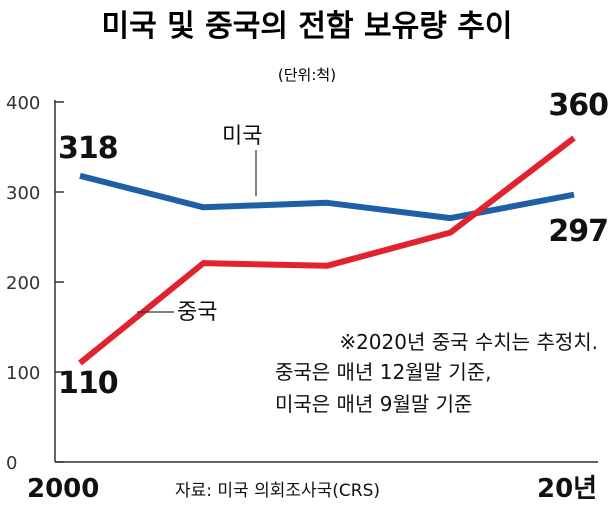  Describe the element at coordinates (63, 489) in the screenshot. I see `x-tick-label: 2000` at that location.